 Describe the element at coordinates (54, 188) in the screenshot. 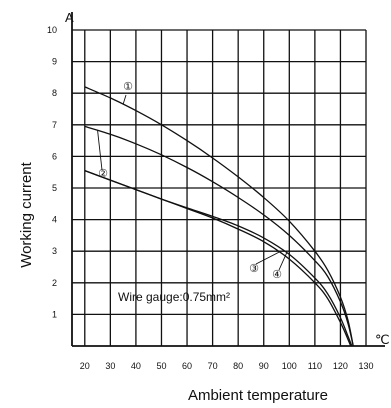

I see `y-tick-label: 5` at that location.